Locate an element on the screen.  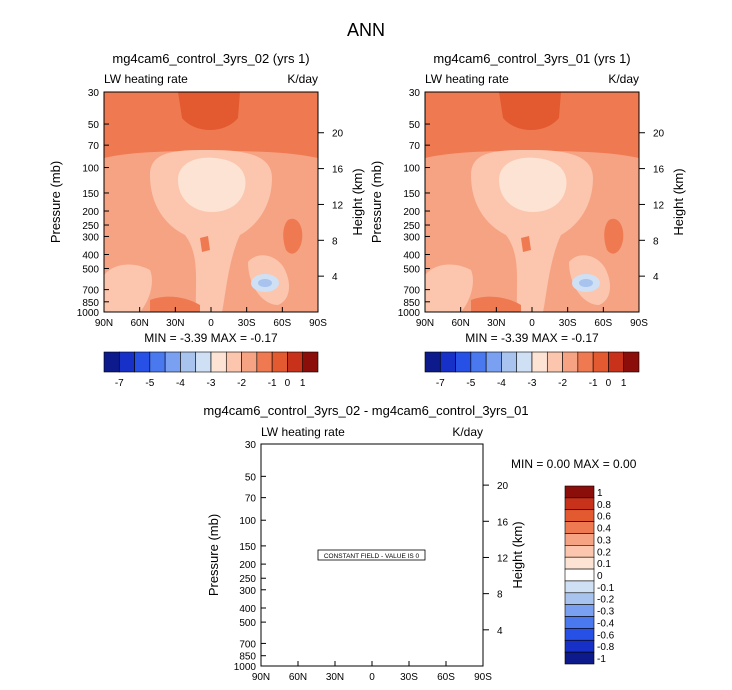
colorbar-tick-label: -0.8 is located at coordinates (606, 647).